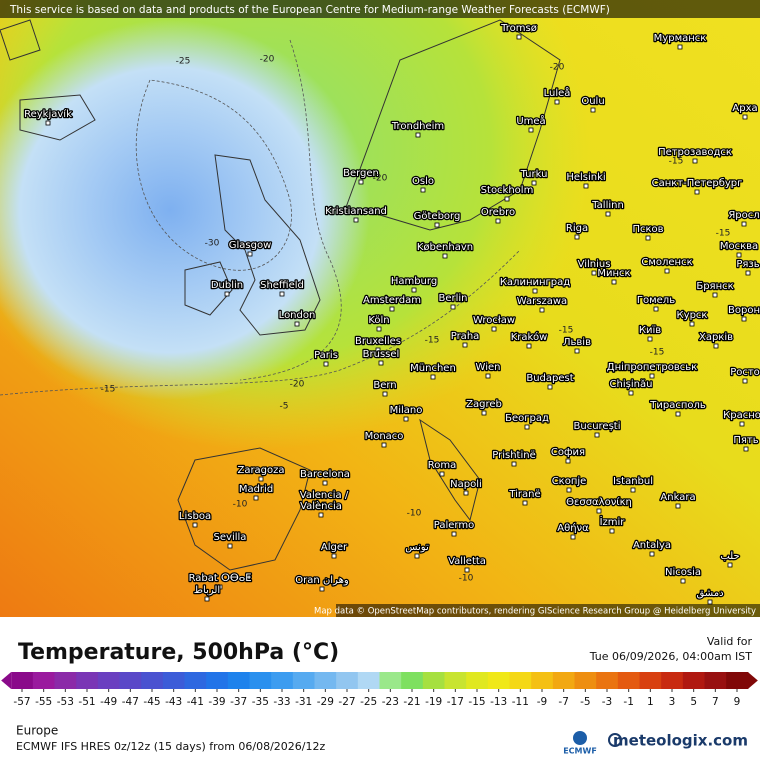 The image size is (760, 760). Describe the element at coordinates (557, 92) in the screenshot. I see `city-label: Luleå` at that location.